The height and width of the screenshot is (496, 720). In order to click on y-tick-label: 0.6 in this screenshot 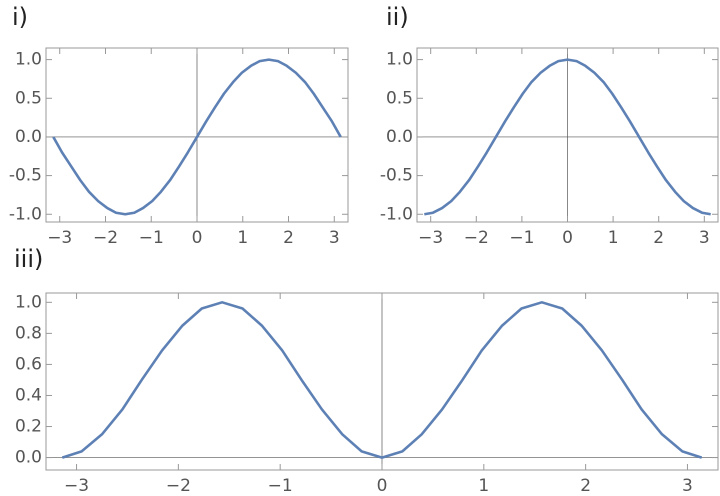, I will do `click(28, 364)`.